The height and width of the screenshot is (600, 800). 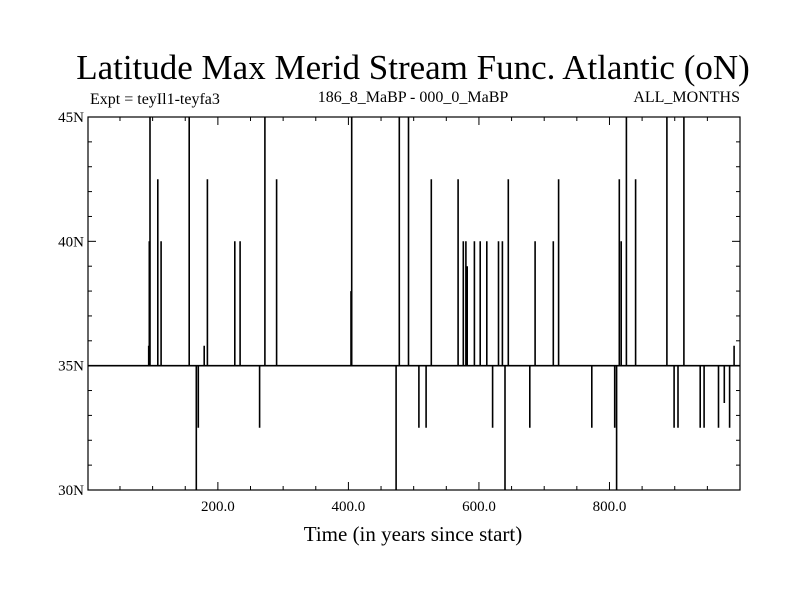 What do you see at coordinates (218, 507) in the screenshot?
I see `x-tick-label: 200.0` at bounding box center [218, 507].